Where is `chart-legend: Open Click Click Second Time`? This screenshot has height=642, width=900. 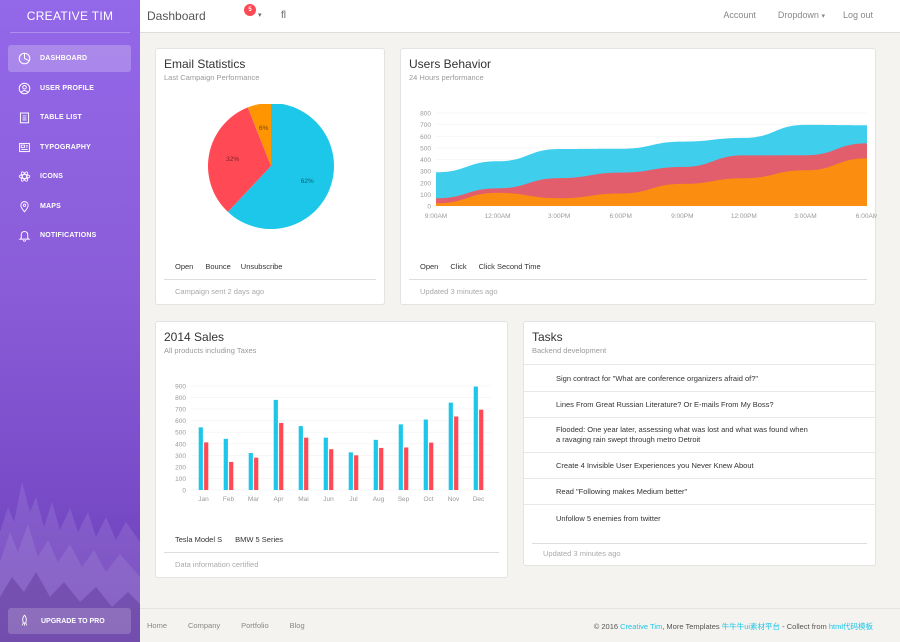
chart-legend: Open Click Click Second Time is located at coordinates (480, 266).